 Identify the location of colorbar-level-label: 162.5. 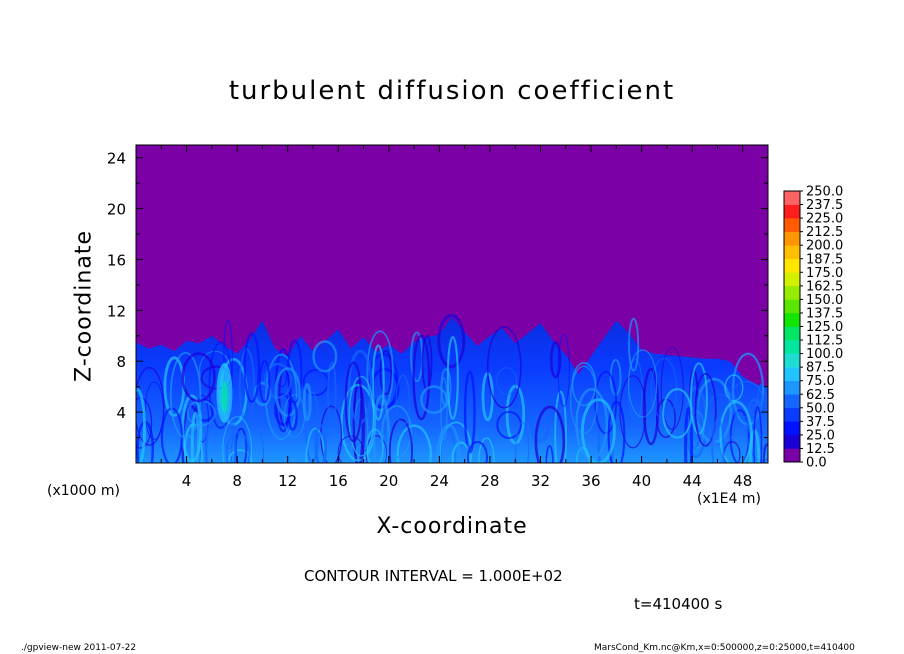
(824, 286).